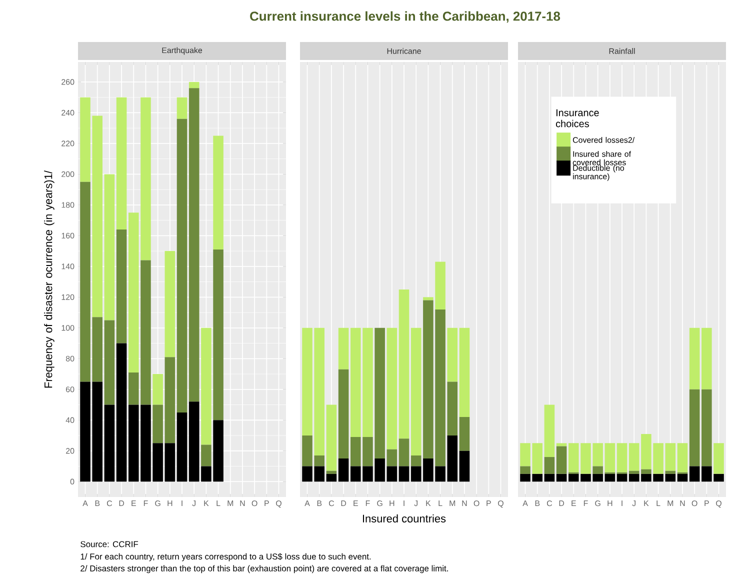 This screenshot has height=580, width=732. I want to click on text: 1/ For each country, return years correspond to a US$ loss due to such event., so click(225, 557).